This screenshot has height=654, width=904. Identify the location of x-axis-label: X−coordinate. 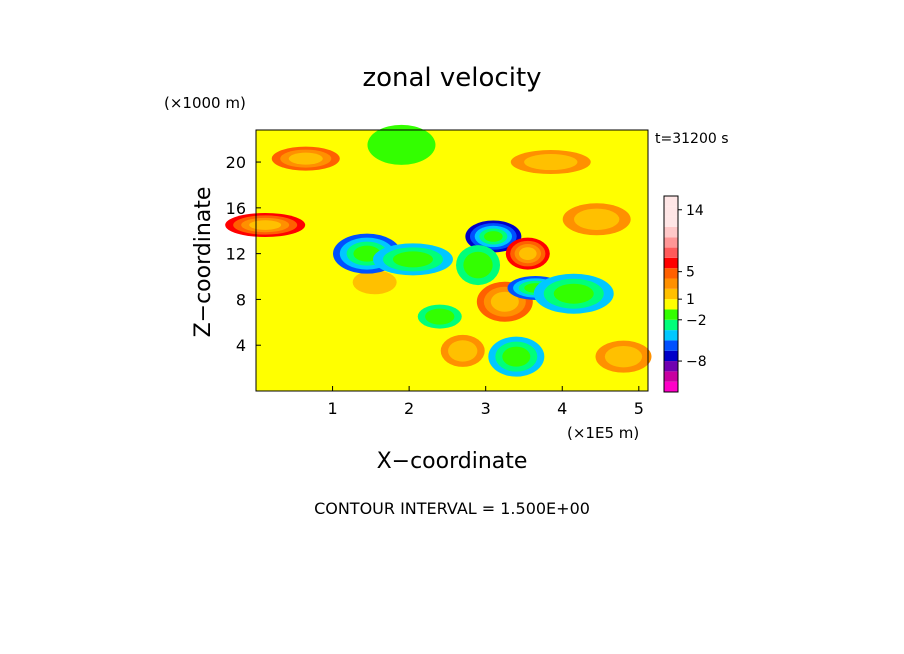
(452, 461).